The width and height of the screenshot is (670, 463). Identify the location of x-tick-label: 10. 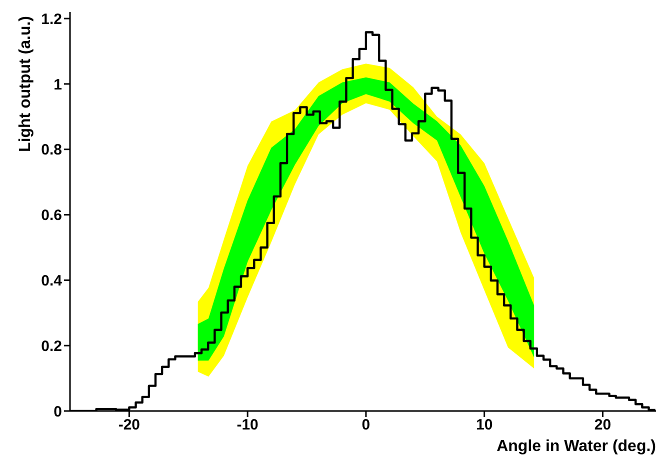
(484, 425).